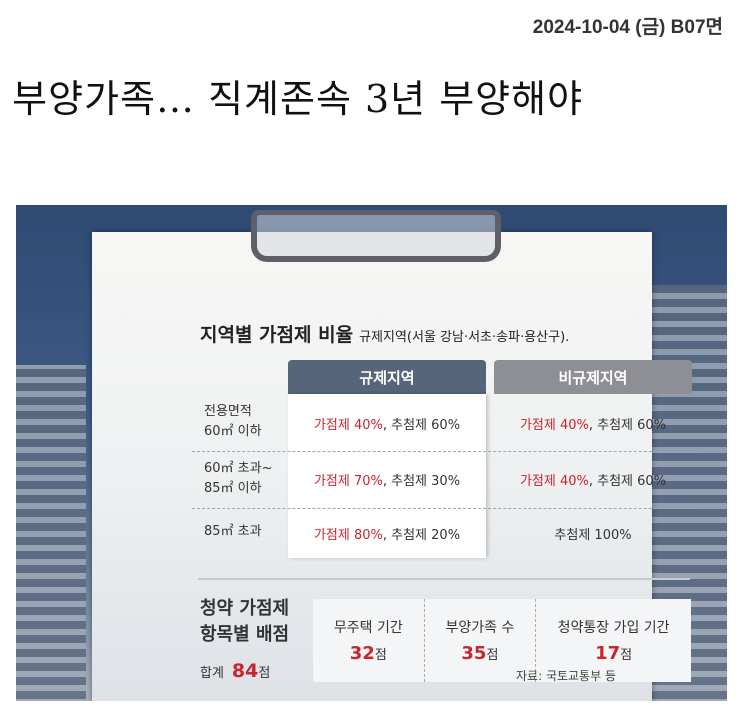 This screenshot has height=721, width=743. Describe the element at coordinates (387, 377) in the screenshot. I see `column-header-regulated: 규제지역` at that location.